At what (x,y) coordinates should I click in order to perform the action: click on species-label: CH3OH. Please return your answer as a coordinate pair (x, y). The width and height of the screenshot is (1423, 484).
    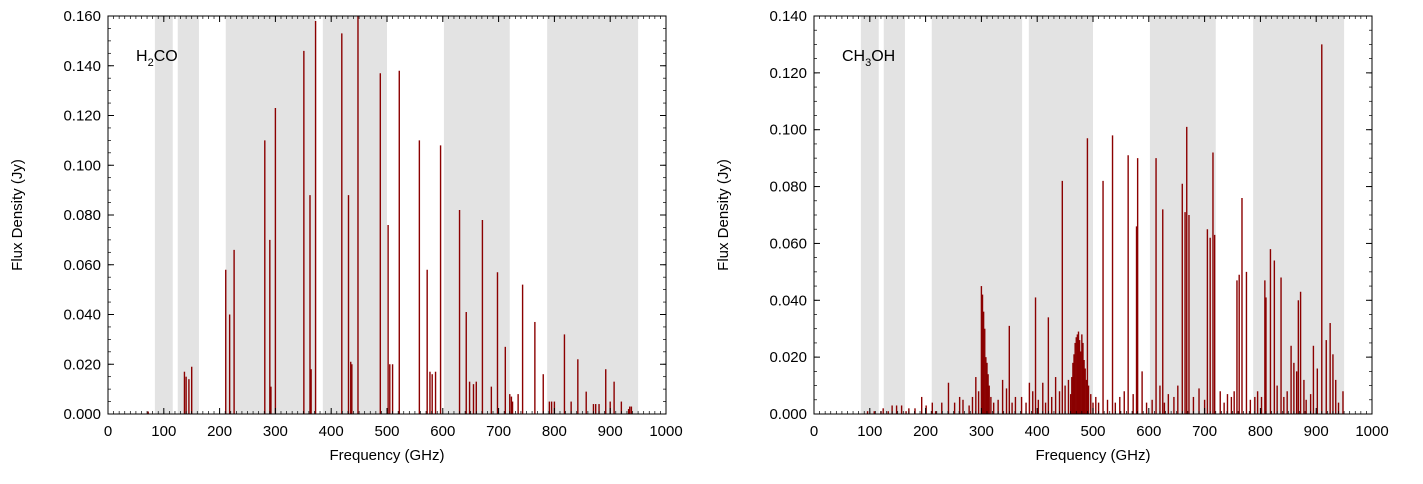
    Looking at the image, I should click on (868, 58).